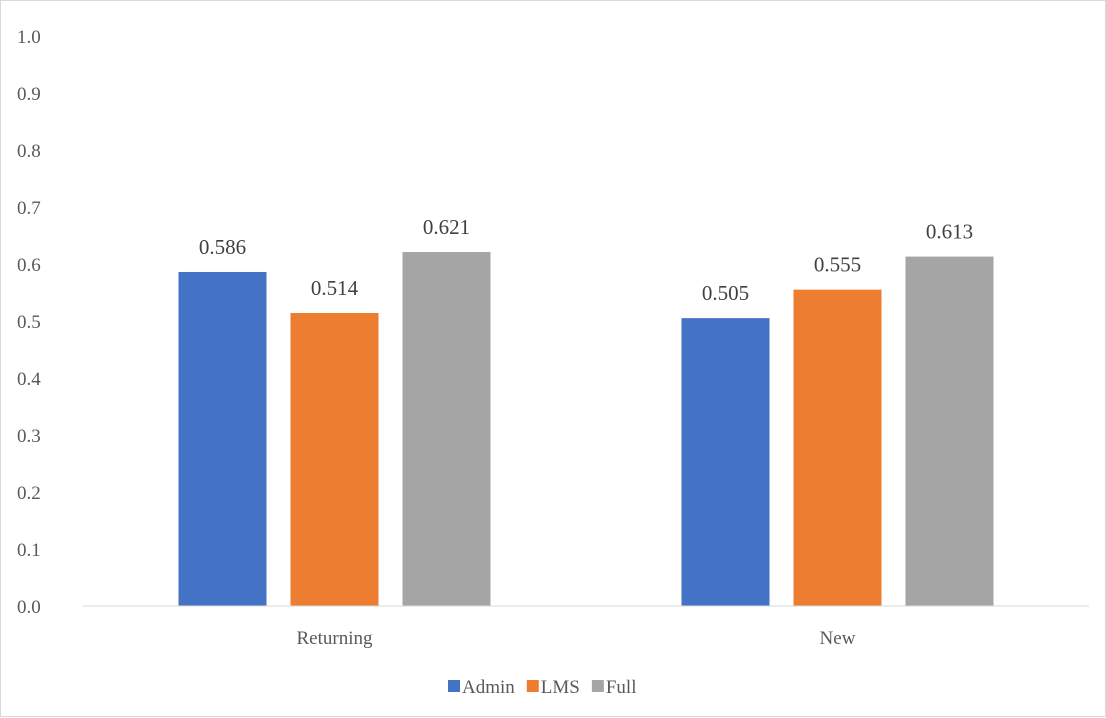  What do you see at coordinates (29, 94) in the screenshot?
I see `y-tick-label: 0.9` at bounding box center [29, 94].